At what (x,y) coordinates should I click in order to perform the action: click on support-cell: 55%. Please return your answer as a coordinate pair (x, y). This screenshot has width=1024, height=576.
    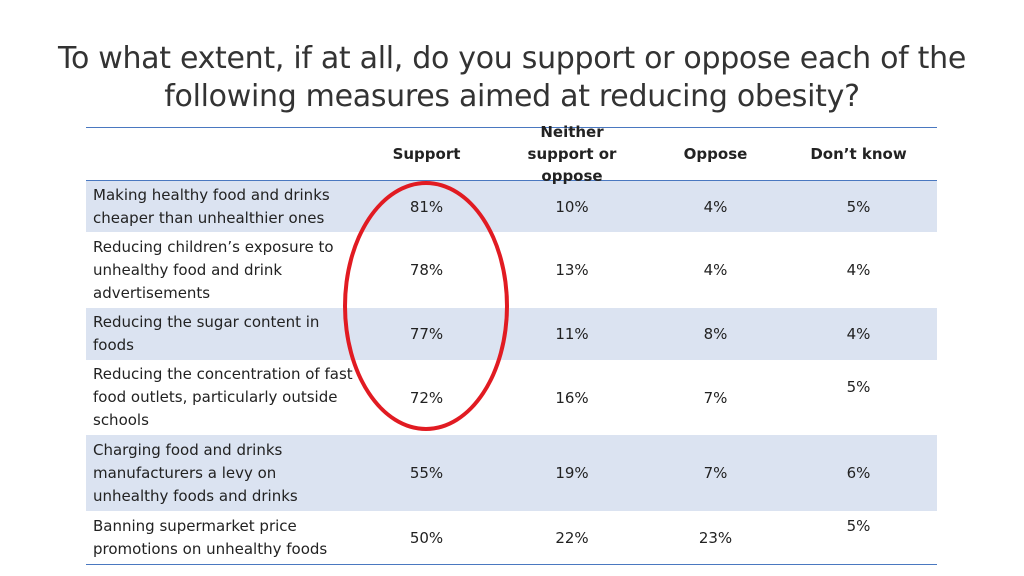
    Looking at the image, I should click on (426, 473).